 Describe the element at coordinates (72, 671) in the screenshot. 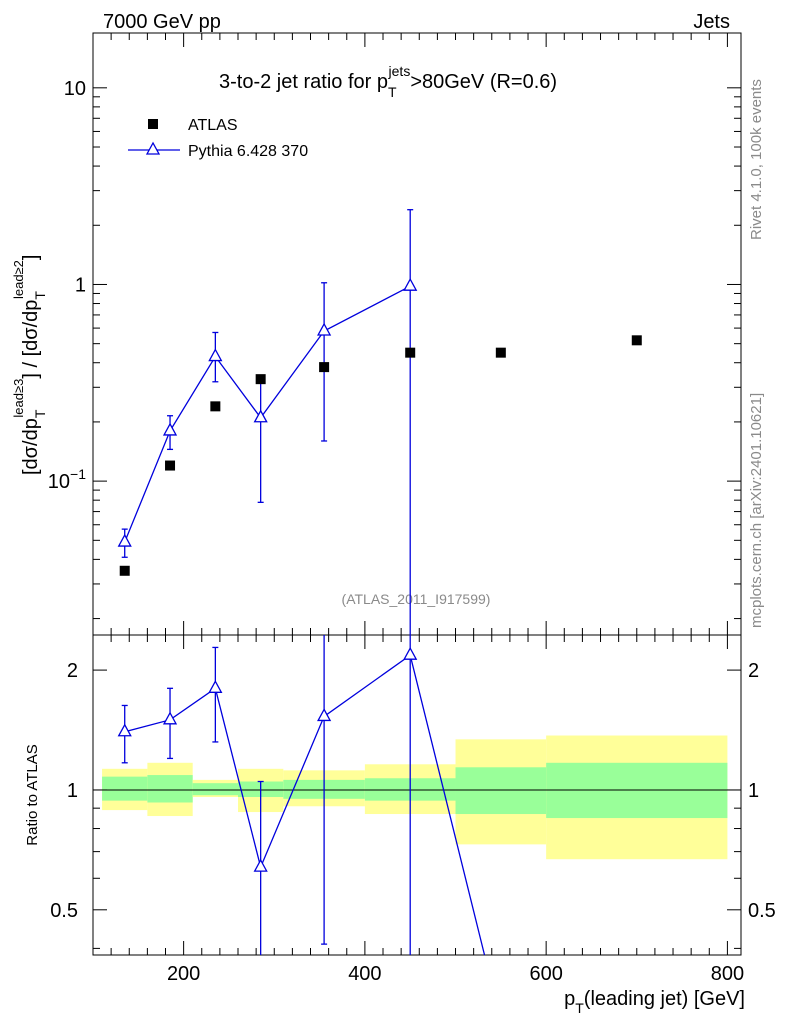

I see `y-tick-label-ratio: 2` at that location.